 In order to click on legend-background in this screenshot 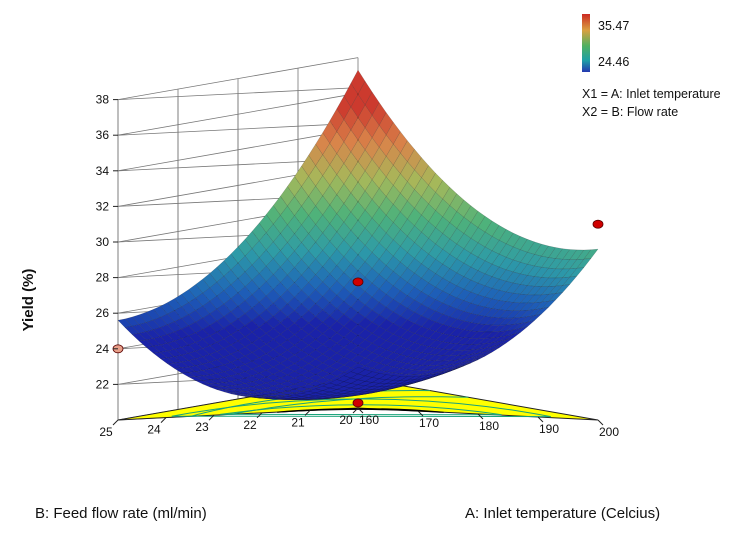, I will do `click(653, 61)`.